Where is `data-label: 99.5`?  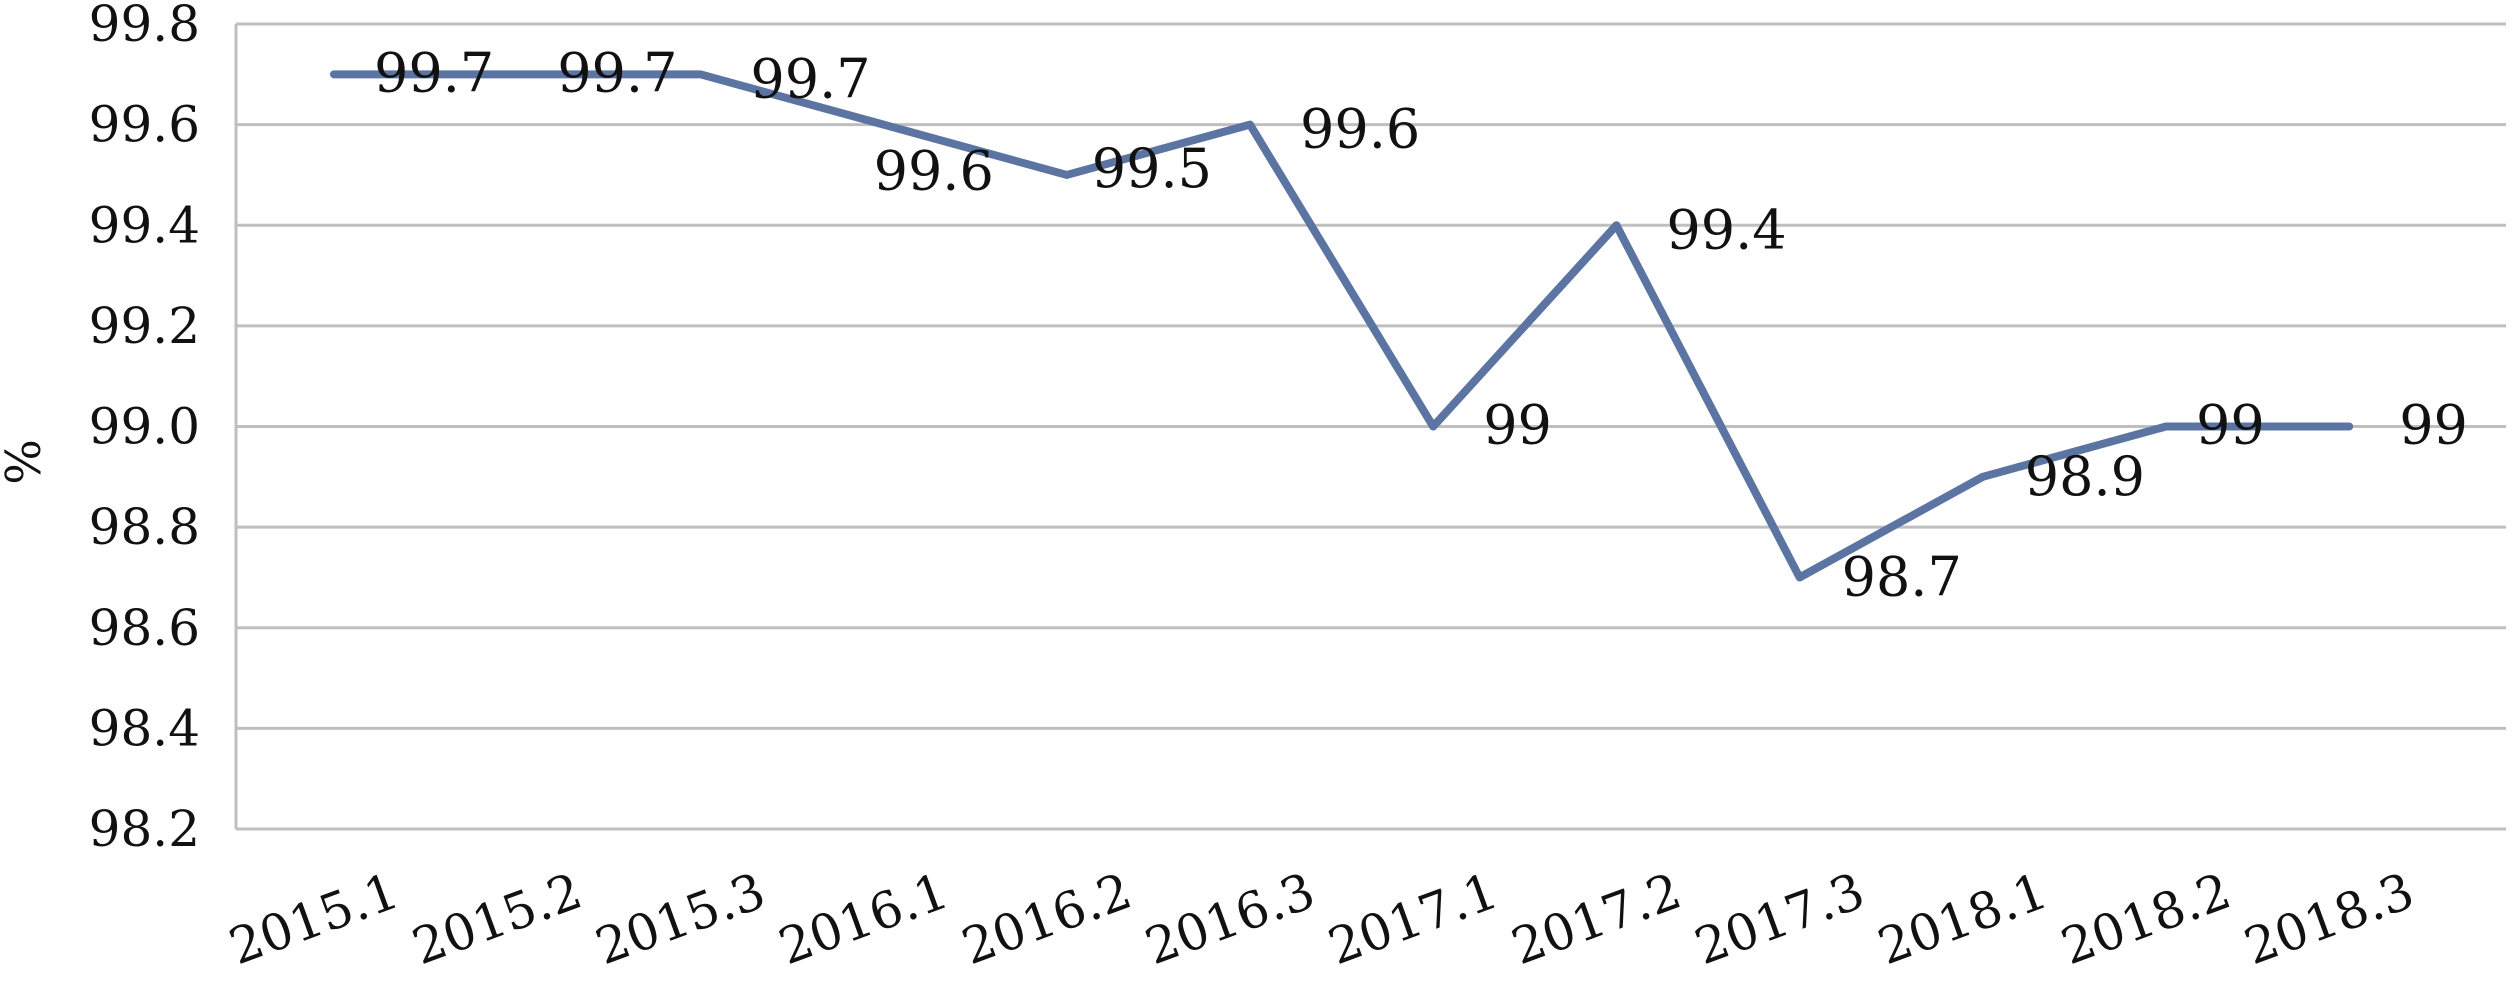 data-label: 99.5 is located at coordinates (1152, 168).